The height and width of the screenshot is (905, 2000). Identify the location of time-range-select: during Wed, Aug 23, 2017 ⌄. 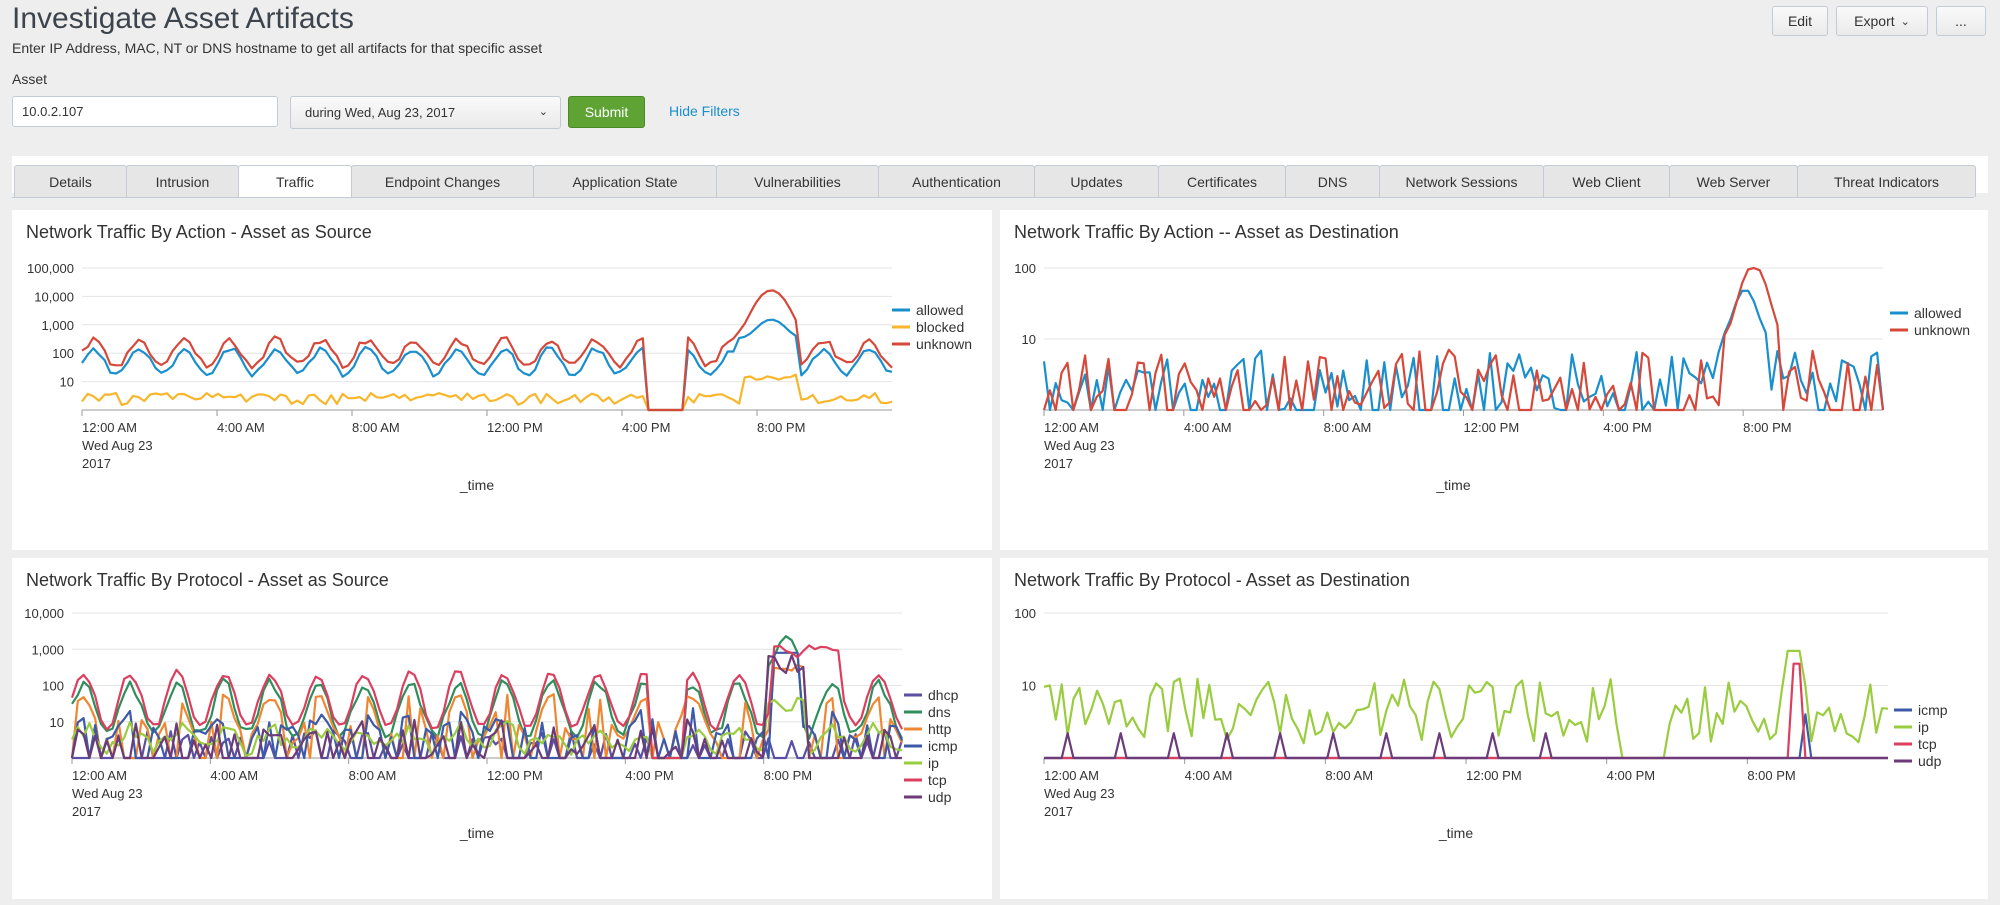
(425, 112).